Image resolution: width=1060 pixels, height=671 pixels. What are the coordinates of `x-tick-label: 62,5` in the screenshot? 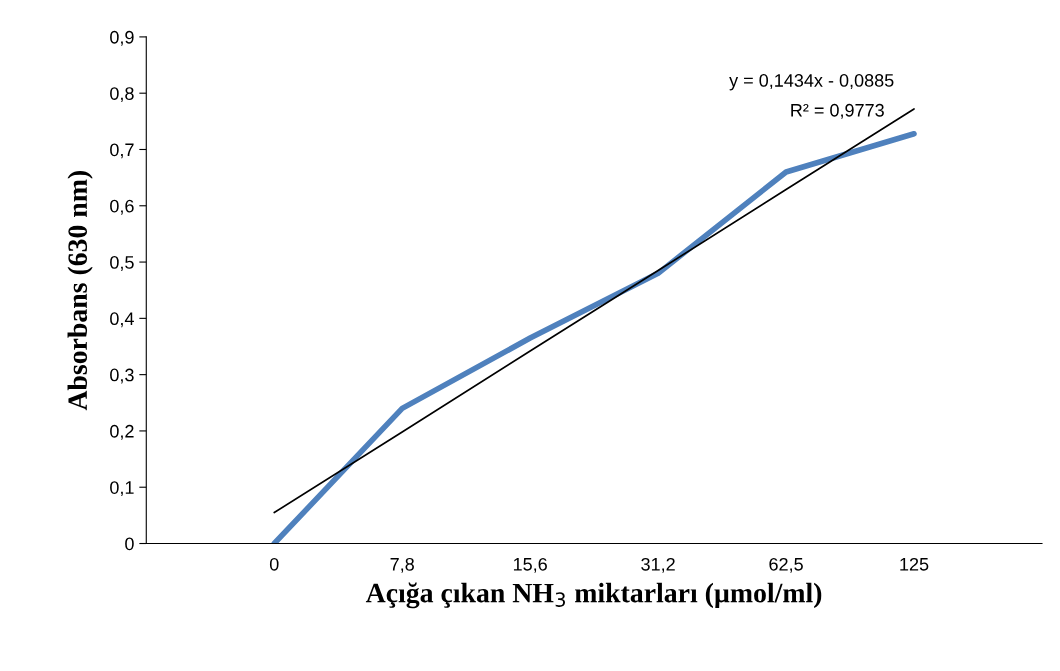 It's located at (786, 565).